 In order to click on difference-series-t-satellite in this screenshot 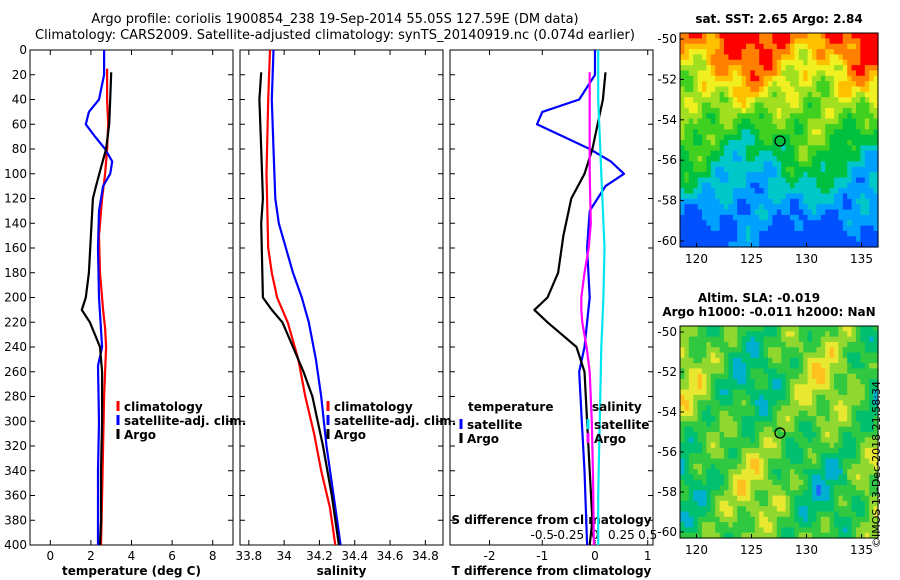, I will do `click(580, 298)`.